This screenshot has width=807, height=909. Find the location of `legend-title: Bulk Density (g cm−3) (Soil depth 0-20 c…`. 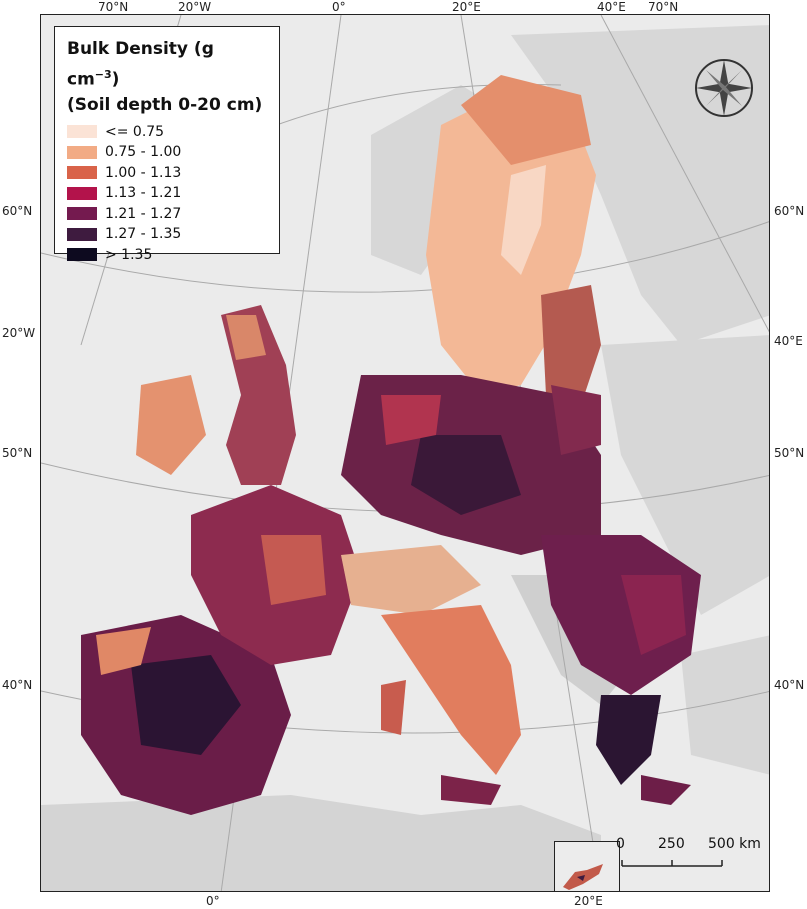

legend-title: Bulk Density (g cm−3) (Soil depth 0-20 c… is located at coordinates (167, 77).